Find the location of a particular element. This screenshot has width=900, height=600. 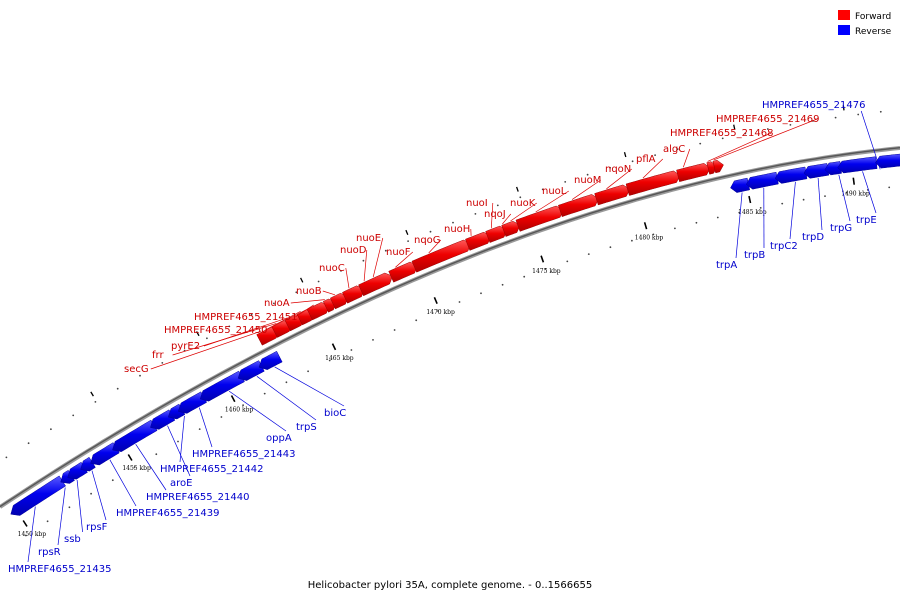

forward-gene-label: nuoB is located at coordinates (309, 291).